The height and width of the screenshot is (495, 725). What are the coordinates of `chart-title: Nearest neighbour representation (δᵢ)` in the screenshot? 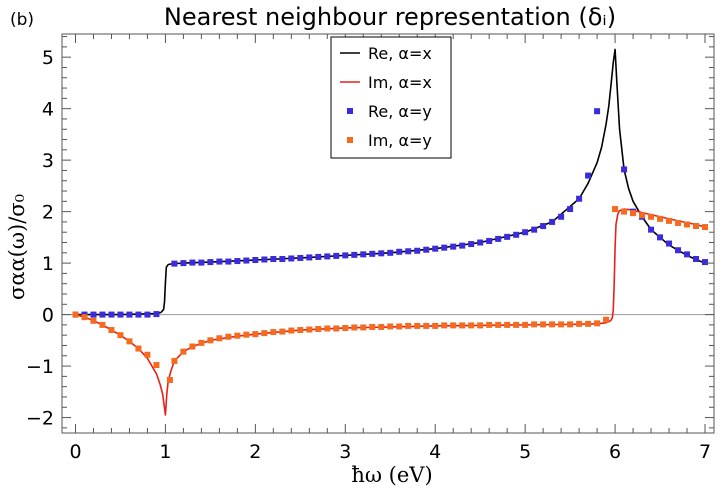 It's located at (390, 17).